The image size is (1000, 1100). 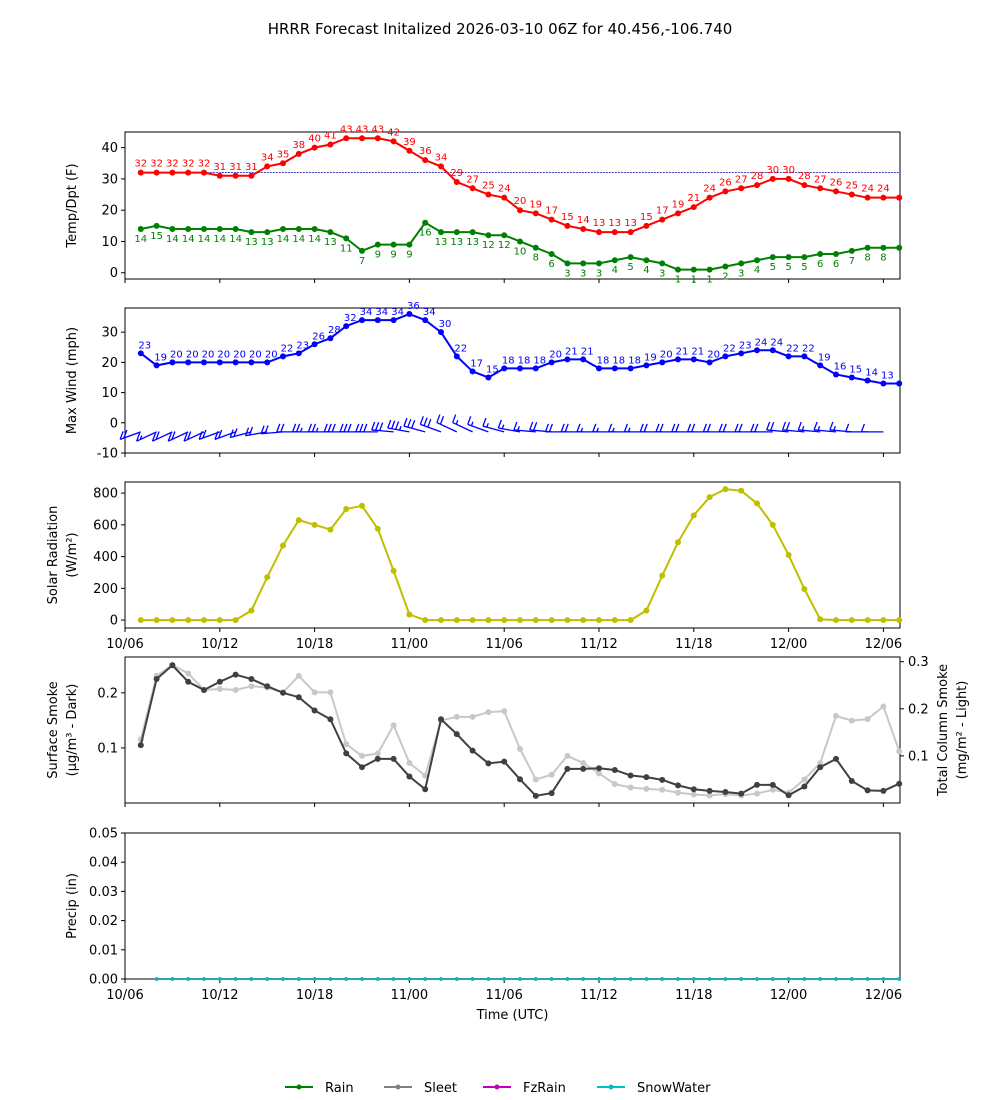 What do you see at coordinates (72, 906) in the screenshot?
I see `y-axis-label: Precip (in)` at bounding box center [72, 906].